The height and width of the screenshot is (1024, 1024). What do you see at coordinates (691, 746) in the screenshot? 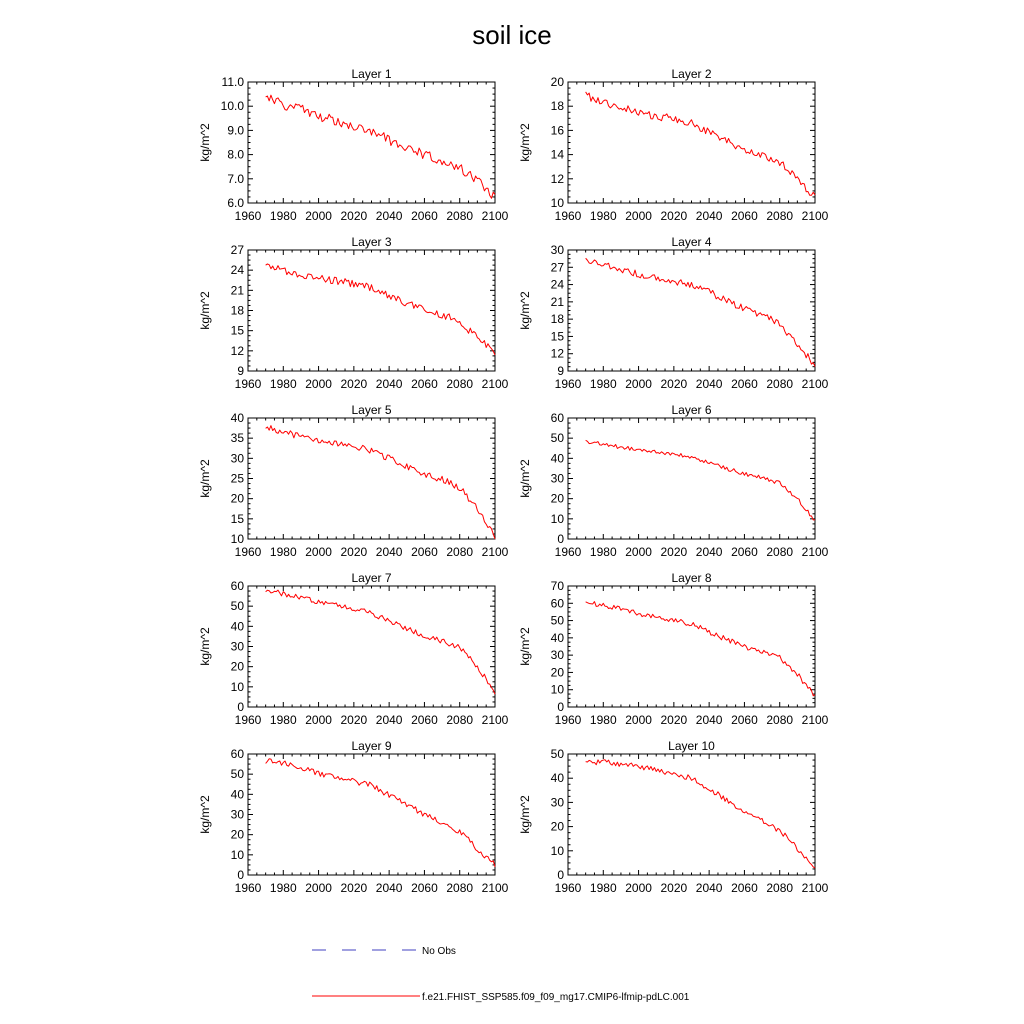
I see `panel-title: Layer 10` at bounding box center [691, 746].